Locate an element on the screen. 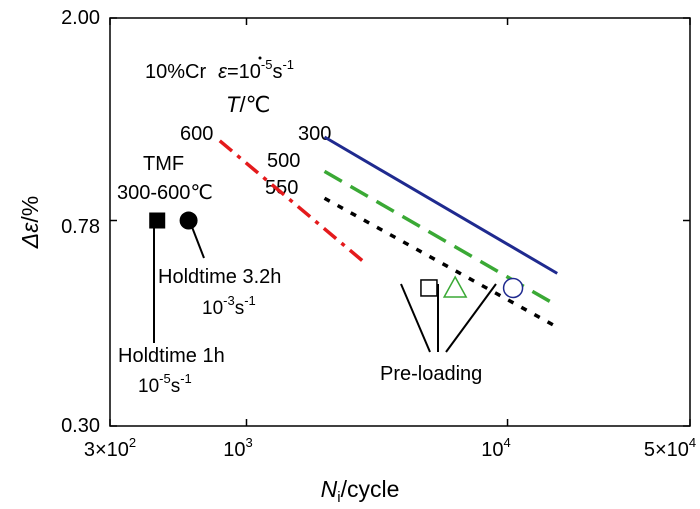 The image size is (700, 509). y-tick-label-2.00: 2.00 is located at coordinates (80, 18).